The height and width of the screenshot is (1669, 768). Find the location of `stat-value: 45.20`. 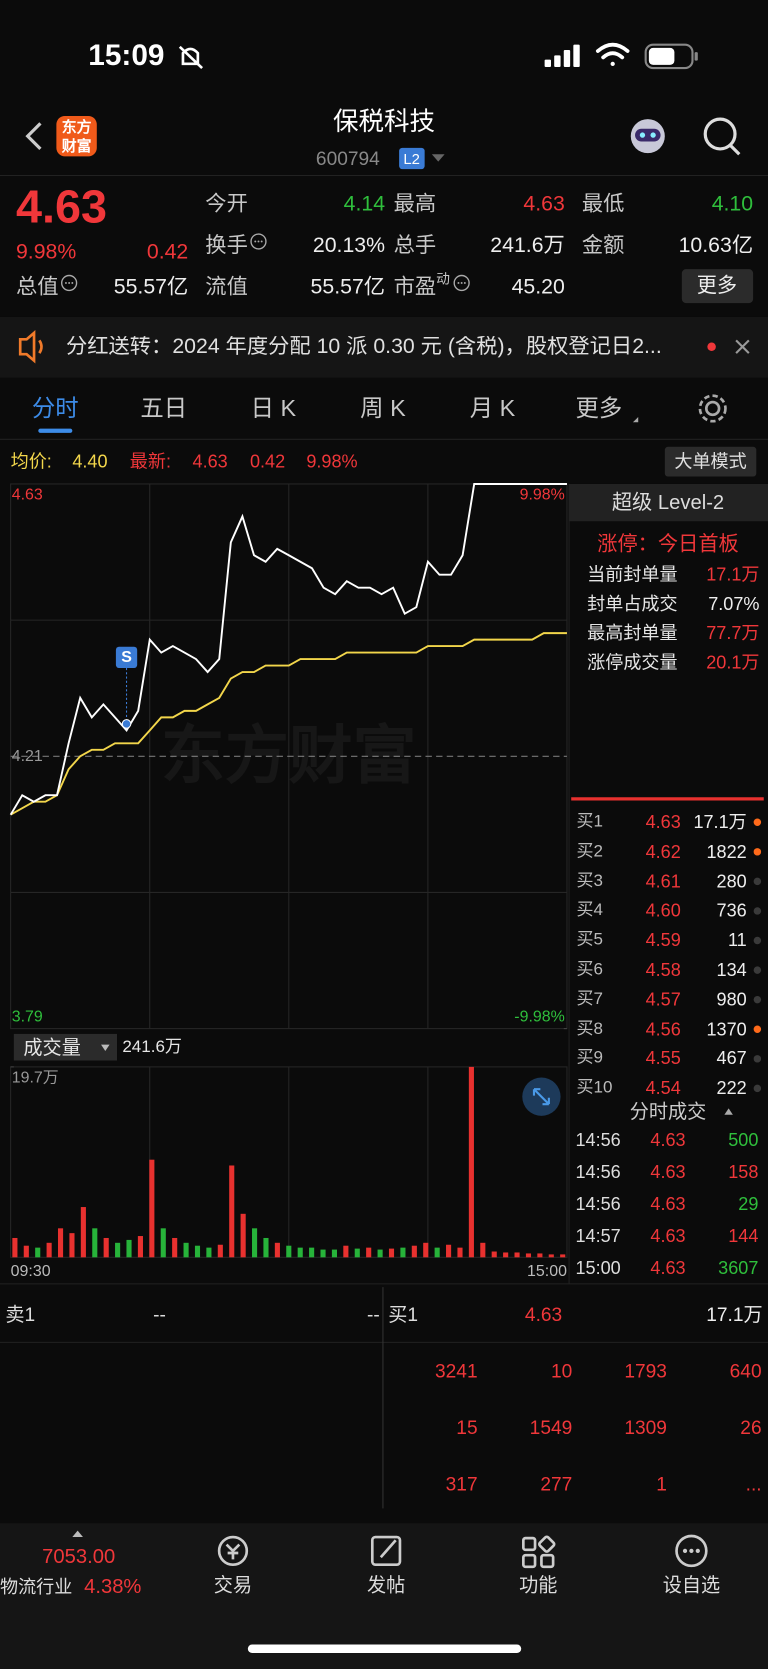

stat-value: 45.20 is located at coordinates (538, 287).